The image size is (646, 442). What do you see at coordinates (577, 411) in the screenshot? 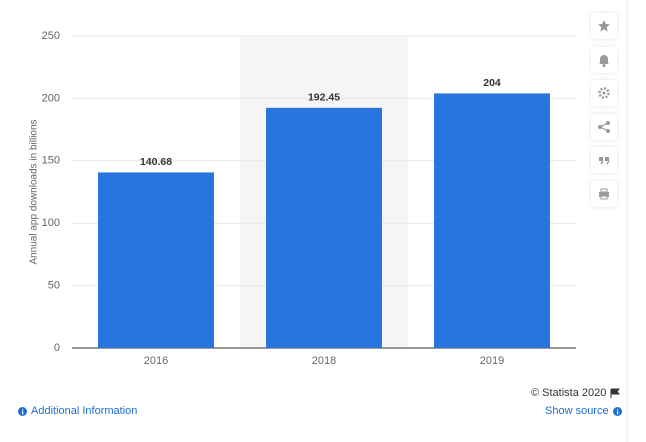
I see `show-source-text: Show source` at bounding box center [577, 411].